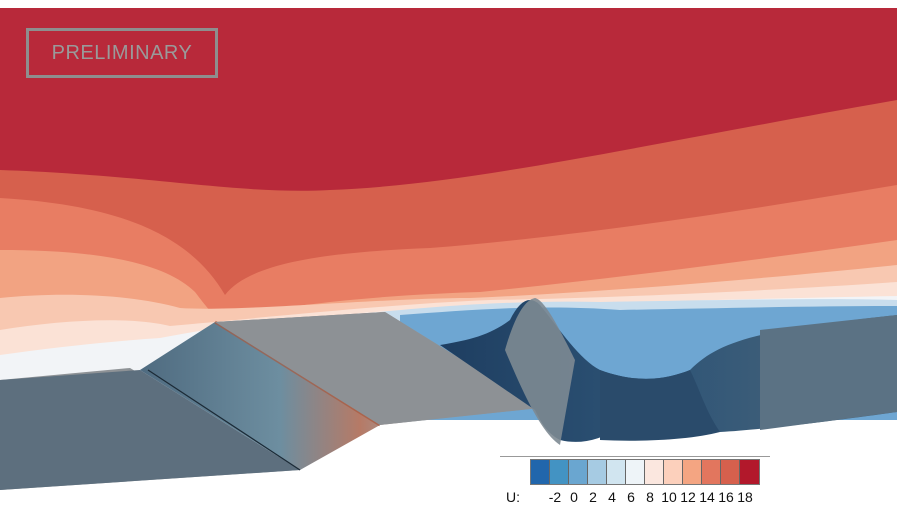  Describe the element at coordinates (650, 497) in the screenshot. I see `legend-tick: 8` at that location.